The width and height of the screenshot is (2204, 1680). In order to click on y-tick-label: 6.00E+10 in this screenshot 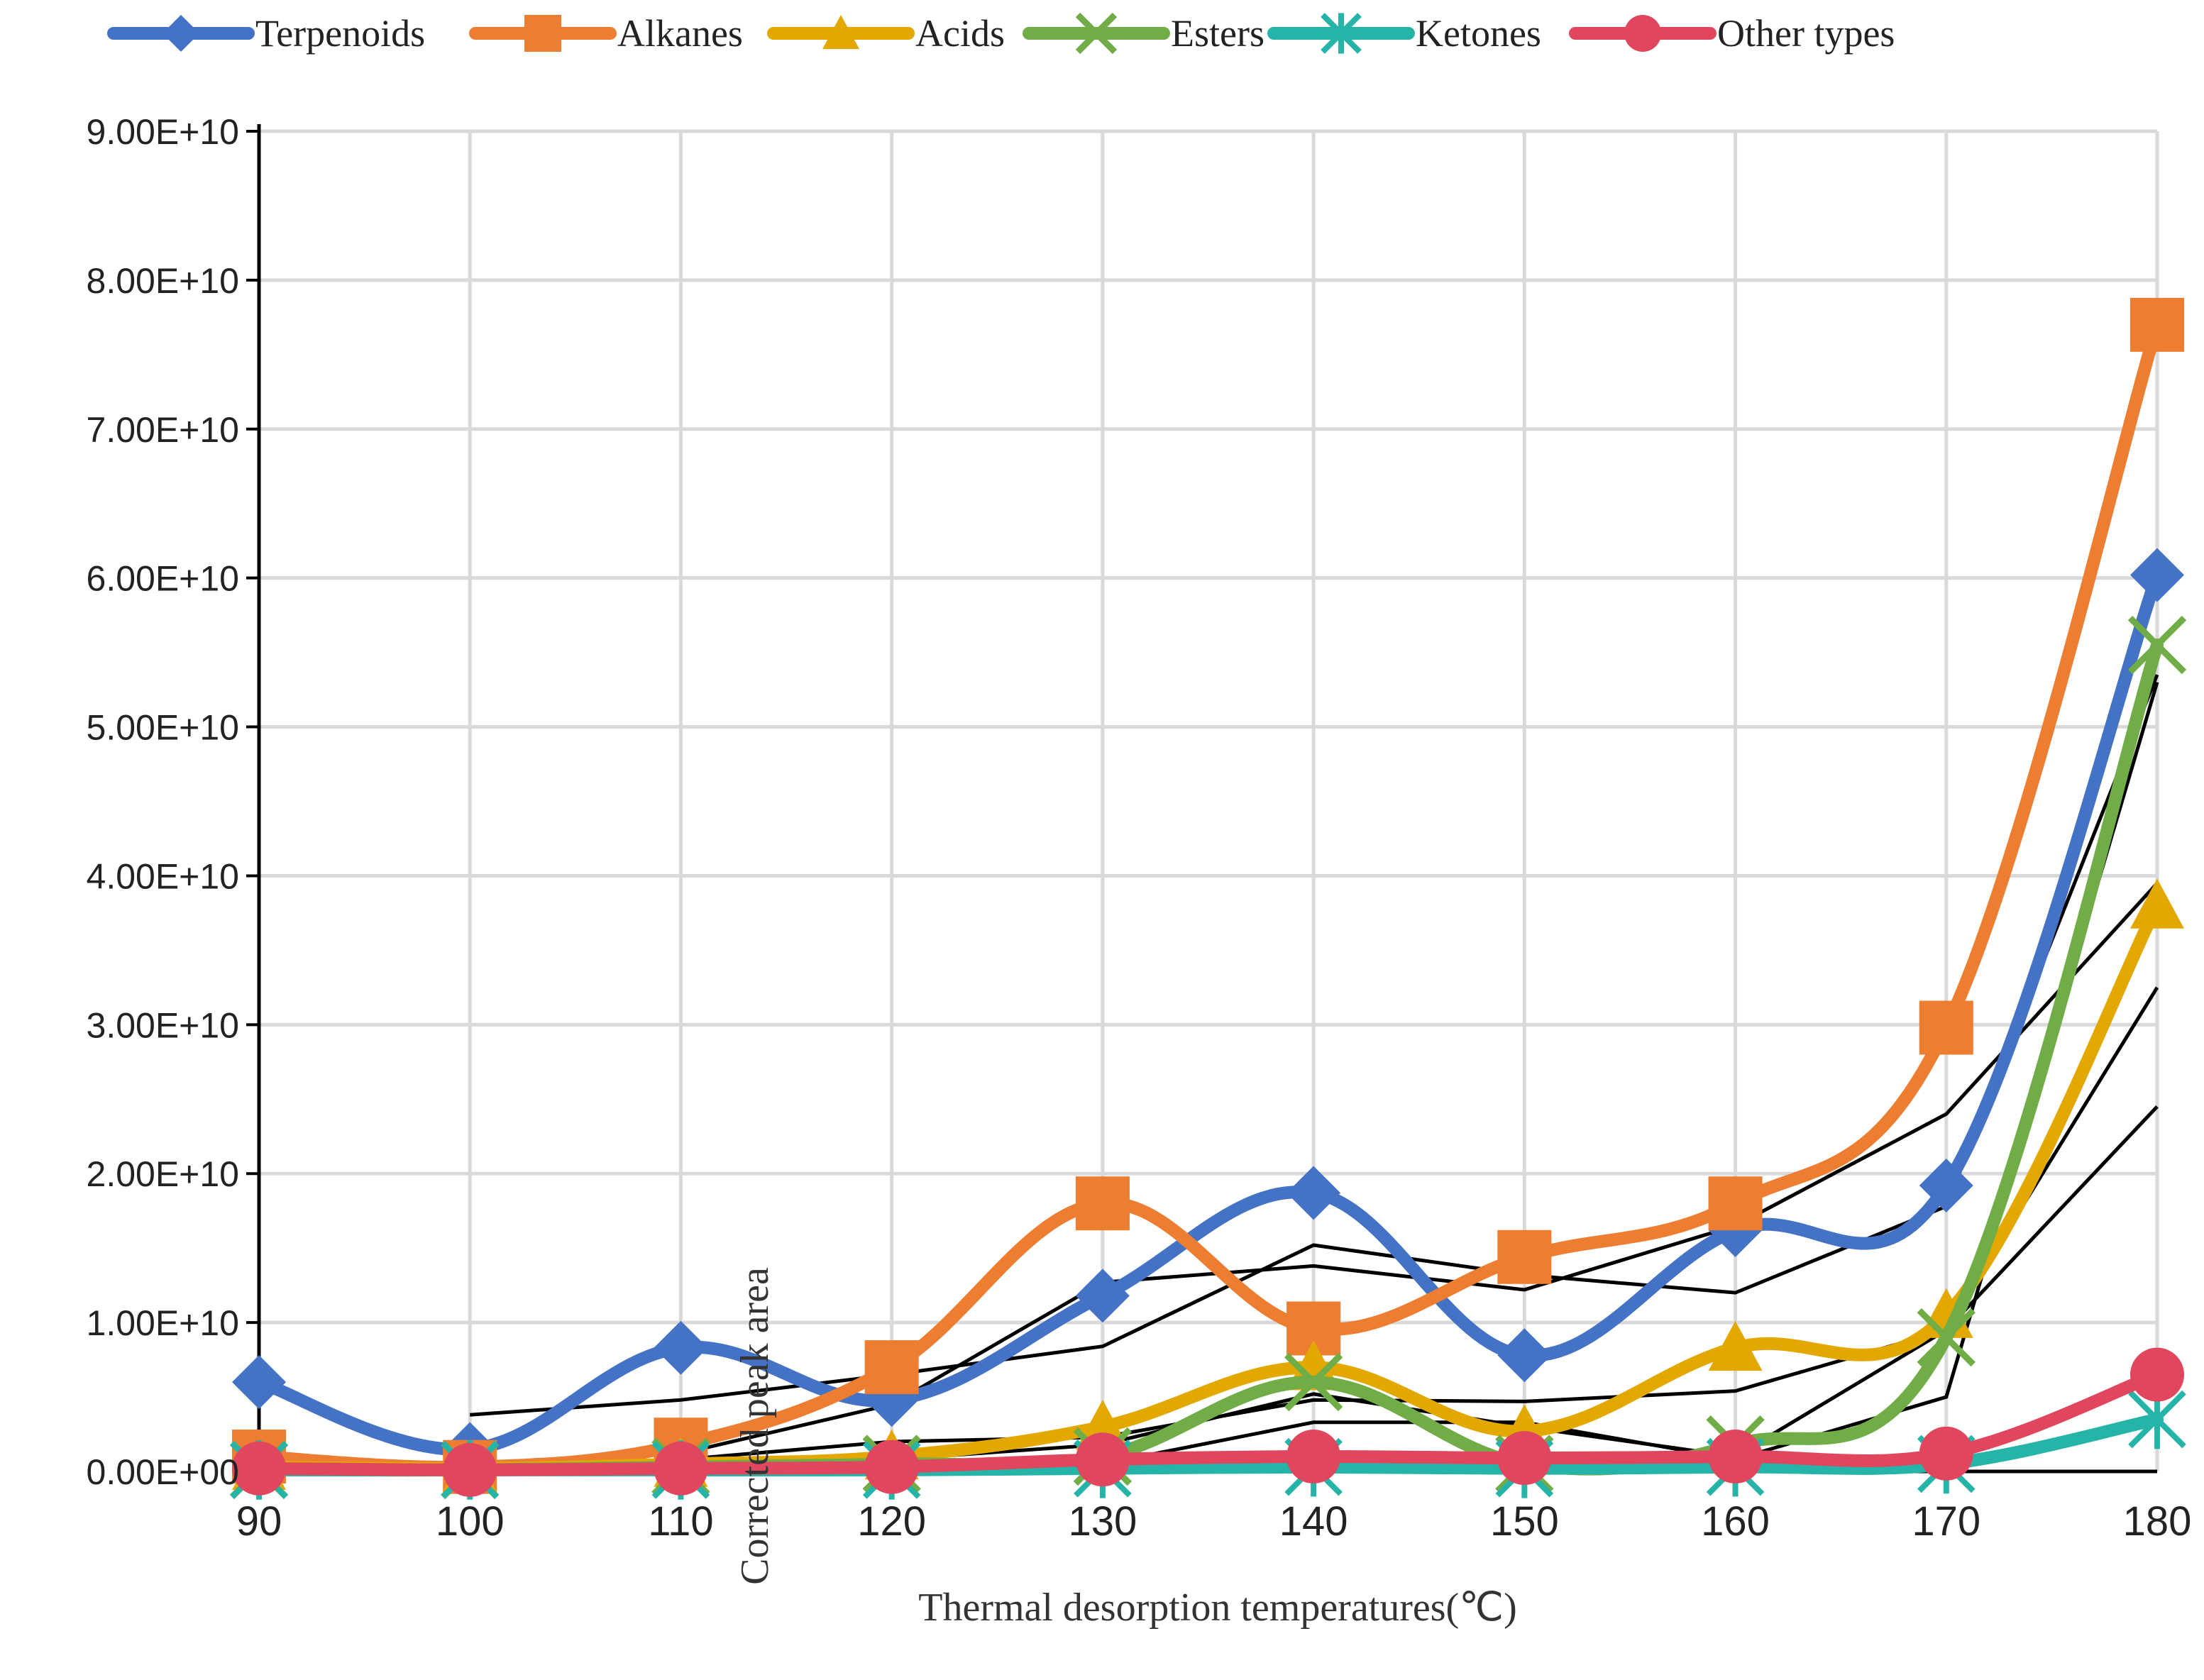, I will do `click(163, 579)`.